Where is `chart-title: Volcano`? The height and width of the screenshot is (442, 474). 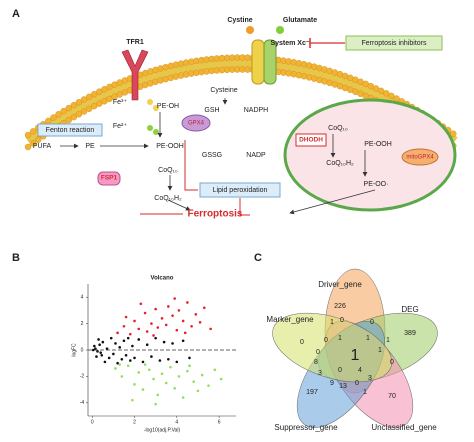 chart-title: Volcano is located at coordinates (162, 279).